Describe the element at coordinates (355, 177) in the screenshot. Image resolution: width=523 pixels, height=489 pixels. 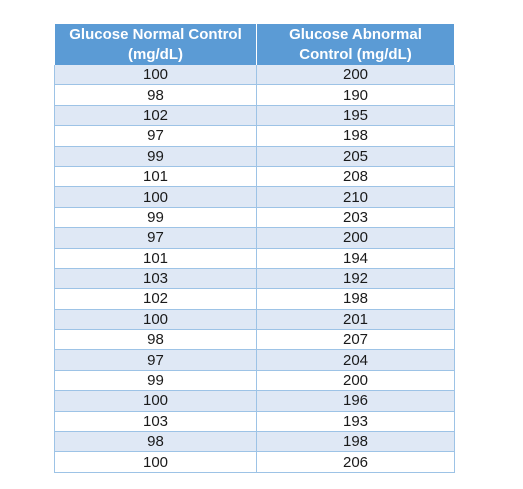
I see `abnormal-value-cell: 208` at that location.